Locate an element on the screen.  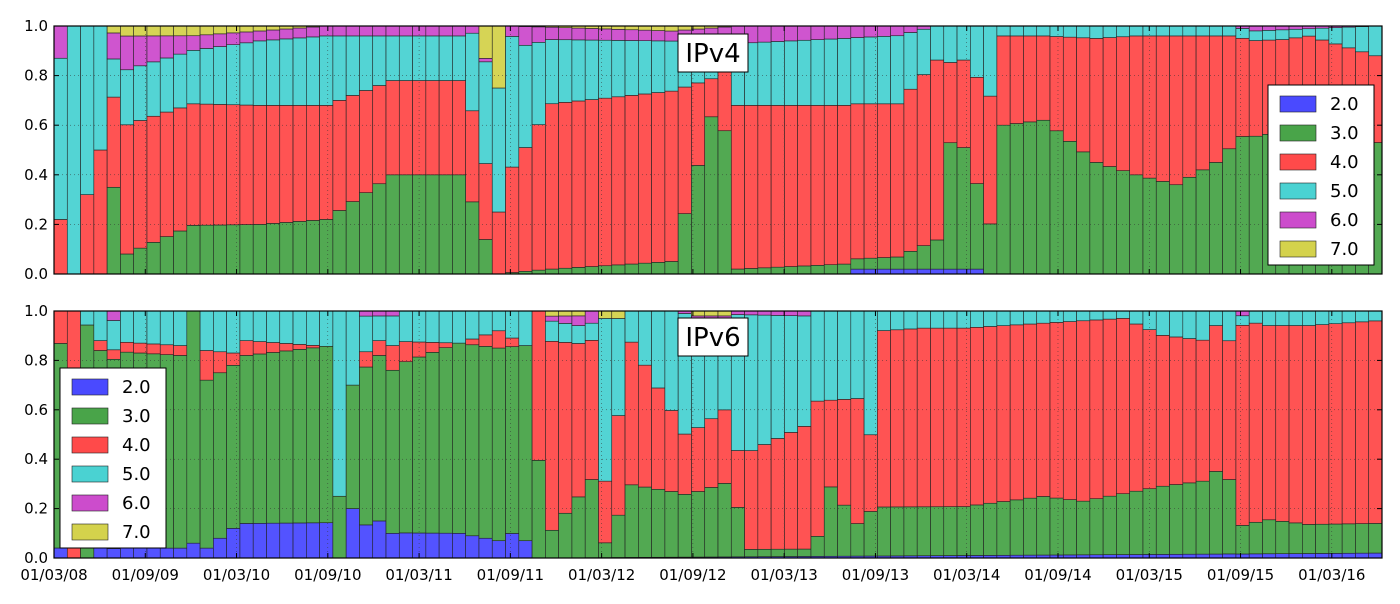
x-tick-label: 01/09/13 is located at coordinates (875, 575).